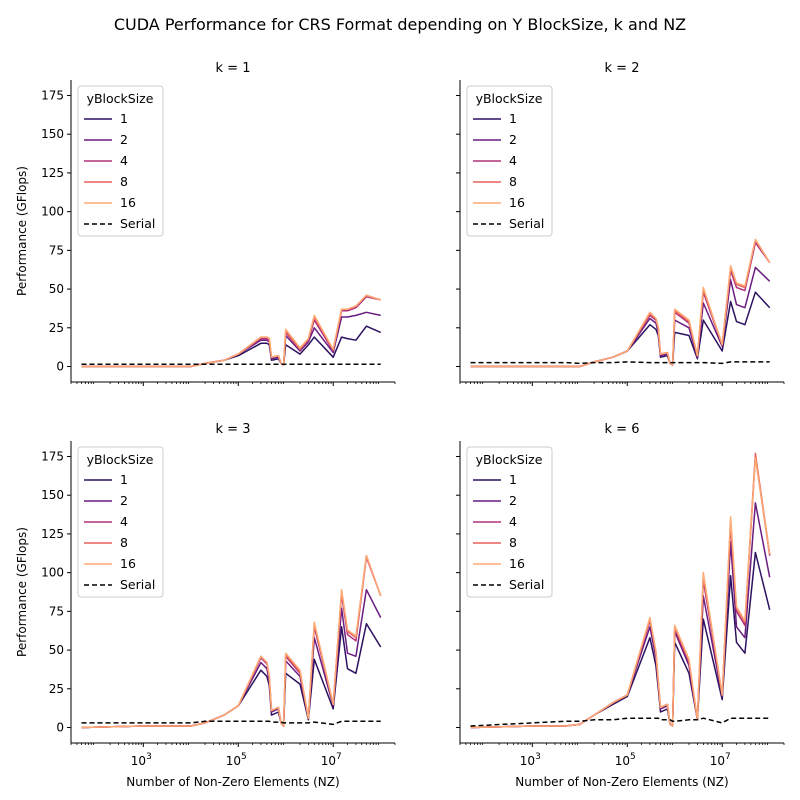  What do you see at coordinates (233, 429) in the screenshot?
I see `subplot-title: k = 3` at bounding box center [233, 429].